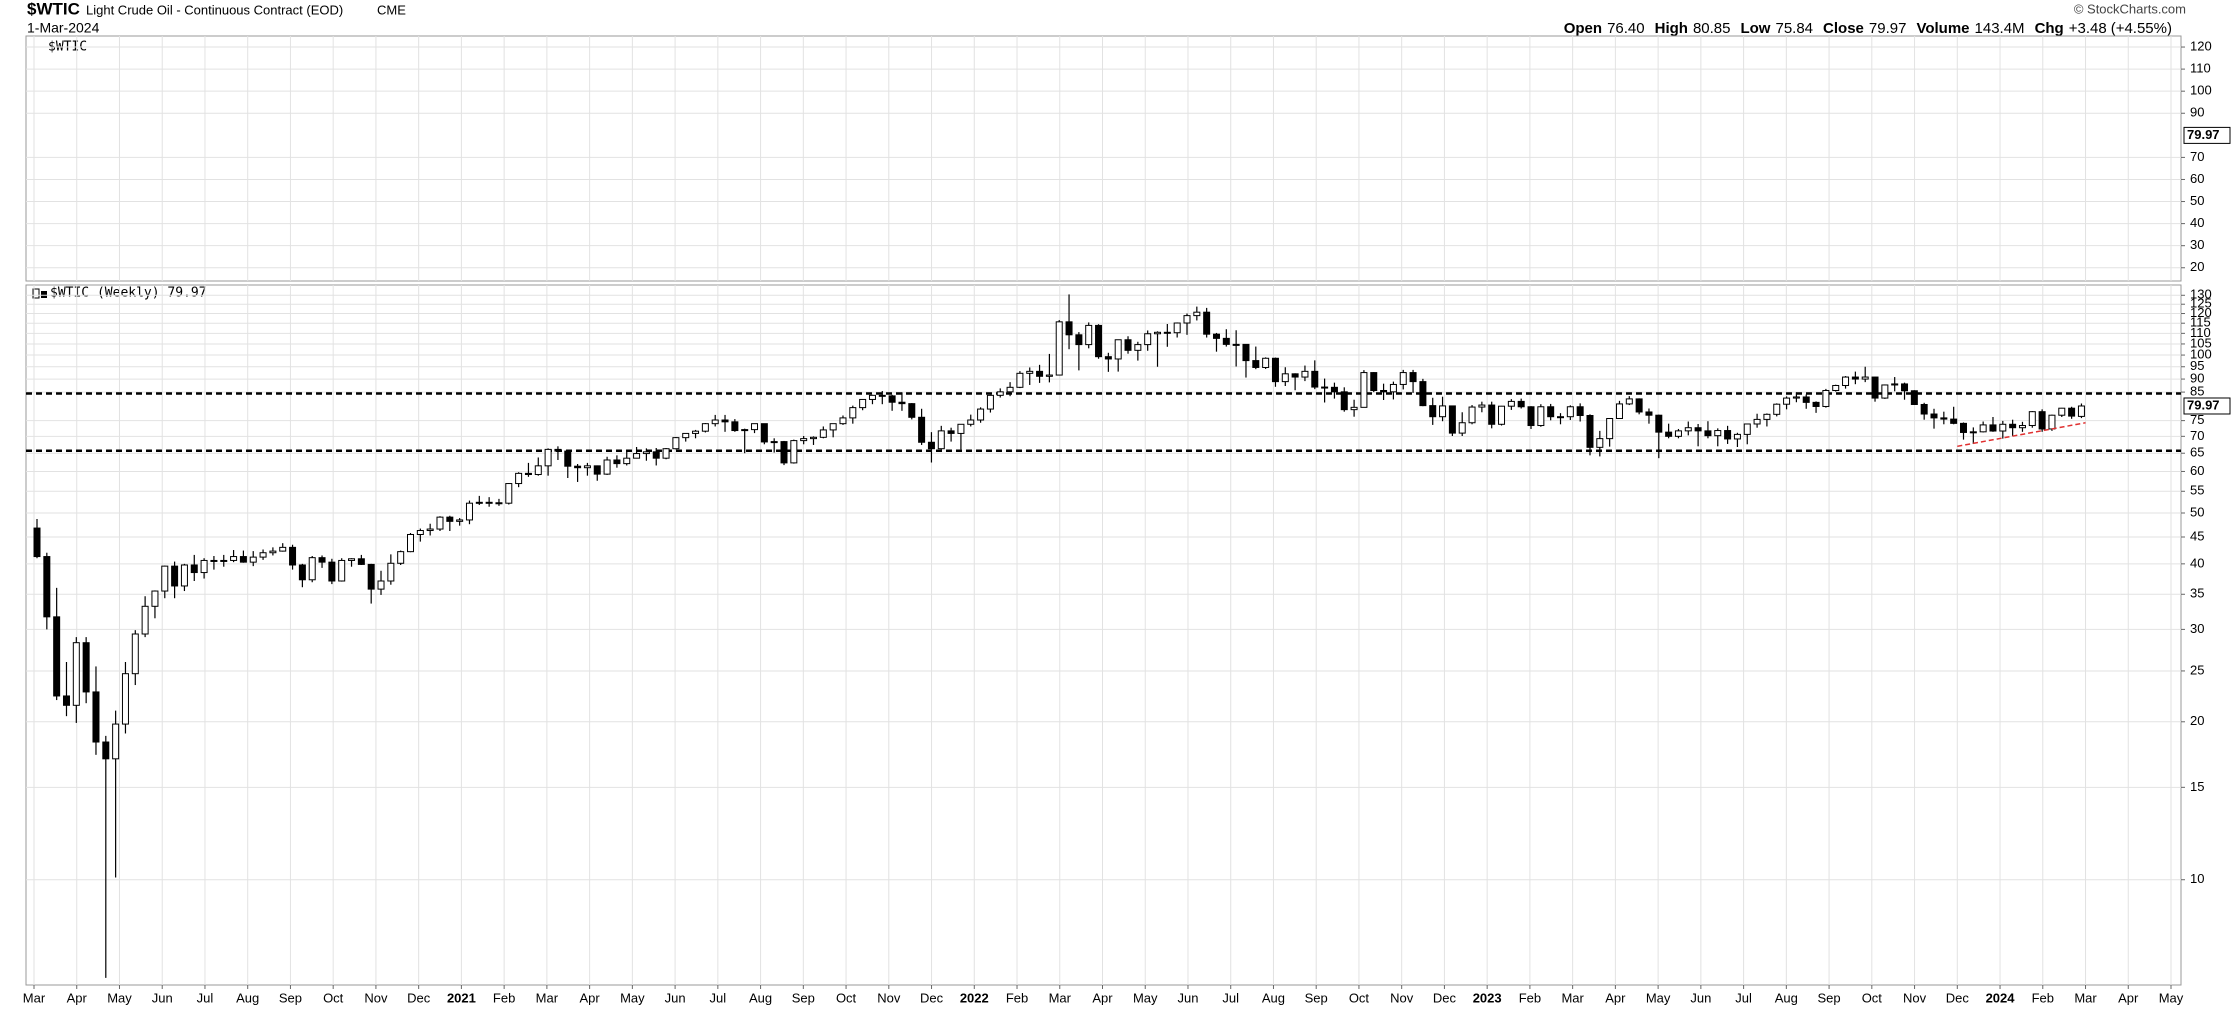  Describe the element at coordinates (461, 997) in the screenshot. I see `x-tick-label: 2021` at that location.